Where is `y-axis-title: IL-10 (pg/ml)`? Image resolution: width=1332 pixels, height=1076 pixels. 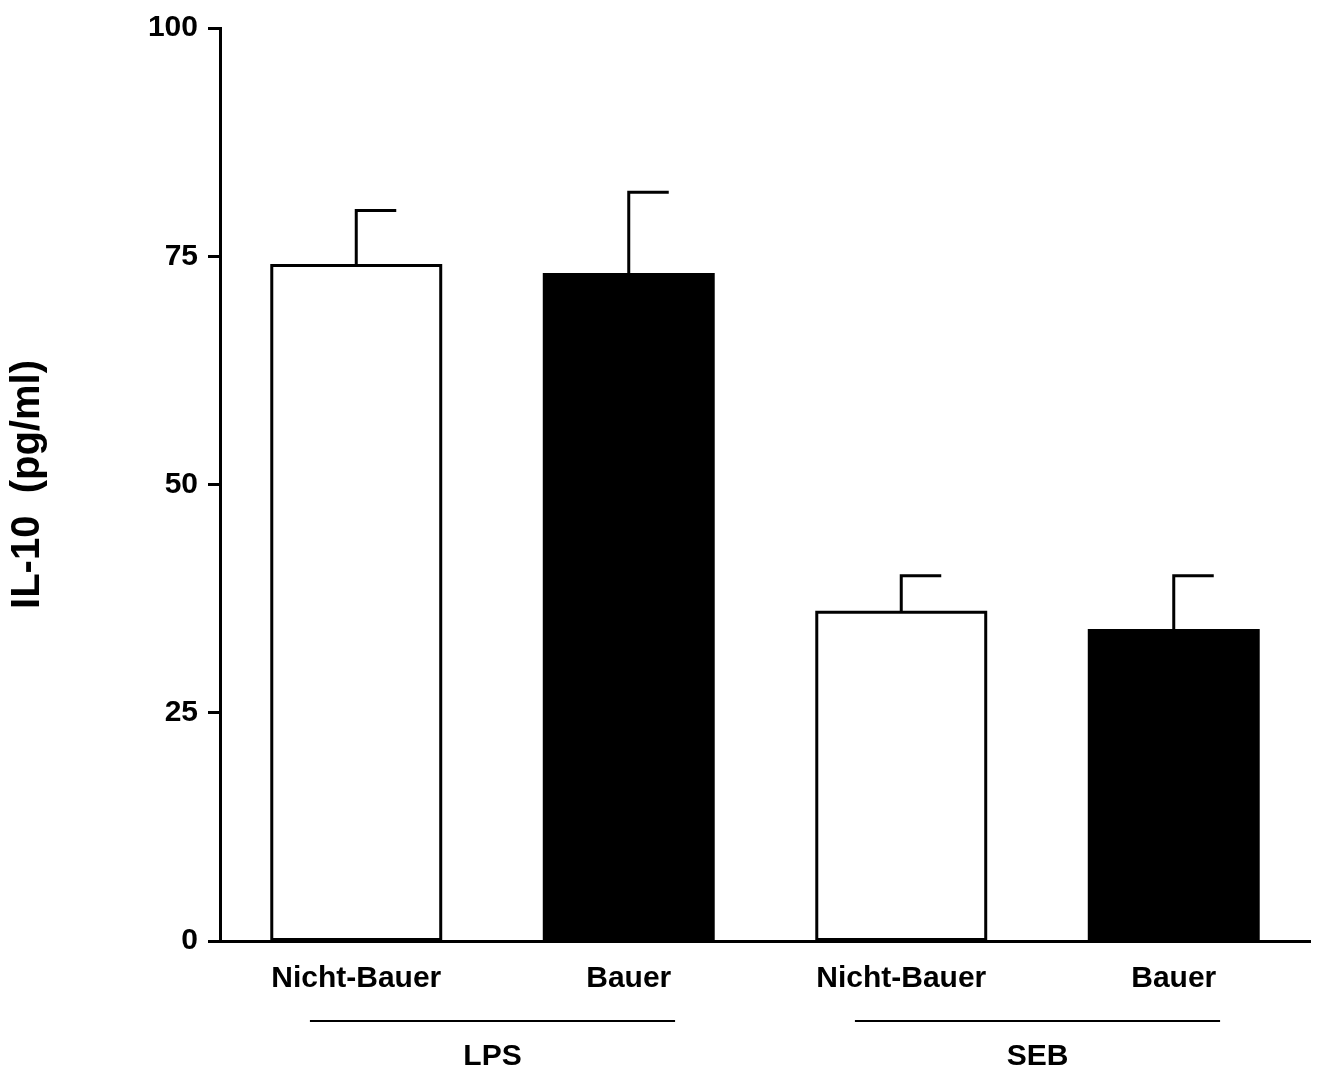 y-axis-title: IL-10 (pg/ml) is located at coordinates (25, 484).